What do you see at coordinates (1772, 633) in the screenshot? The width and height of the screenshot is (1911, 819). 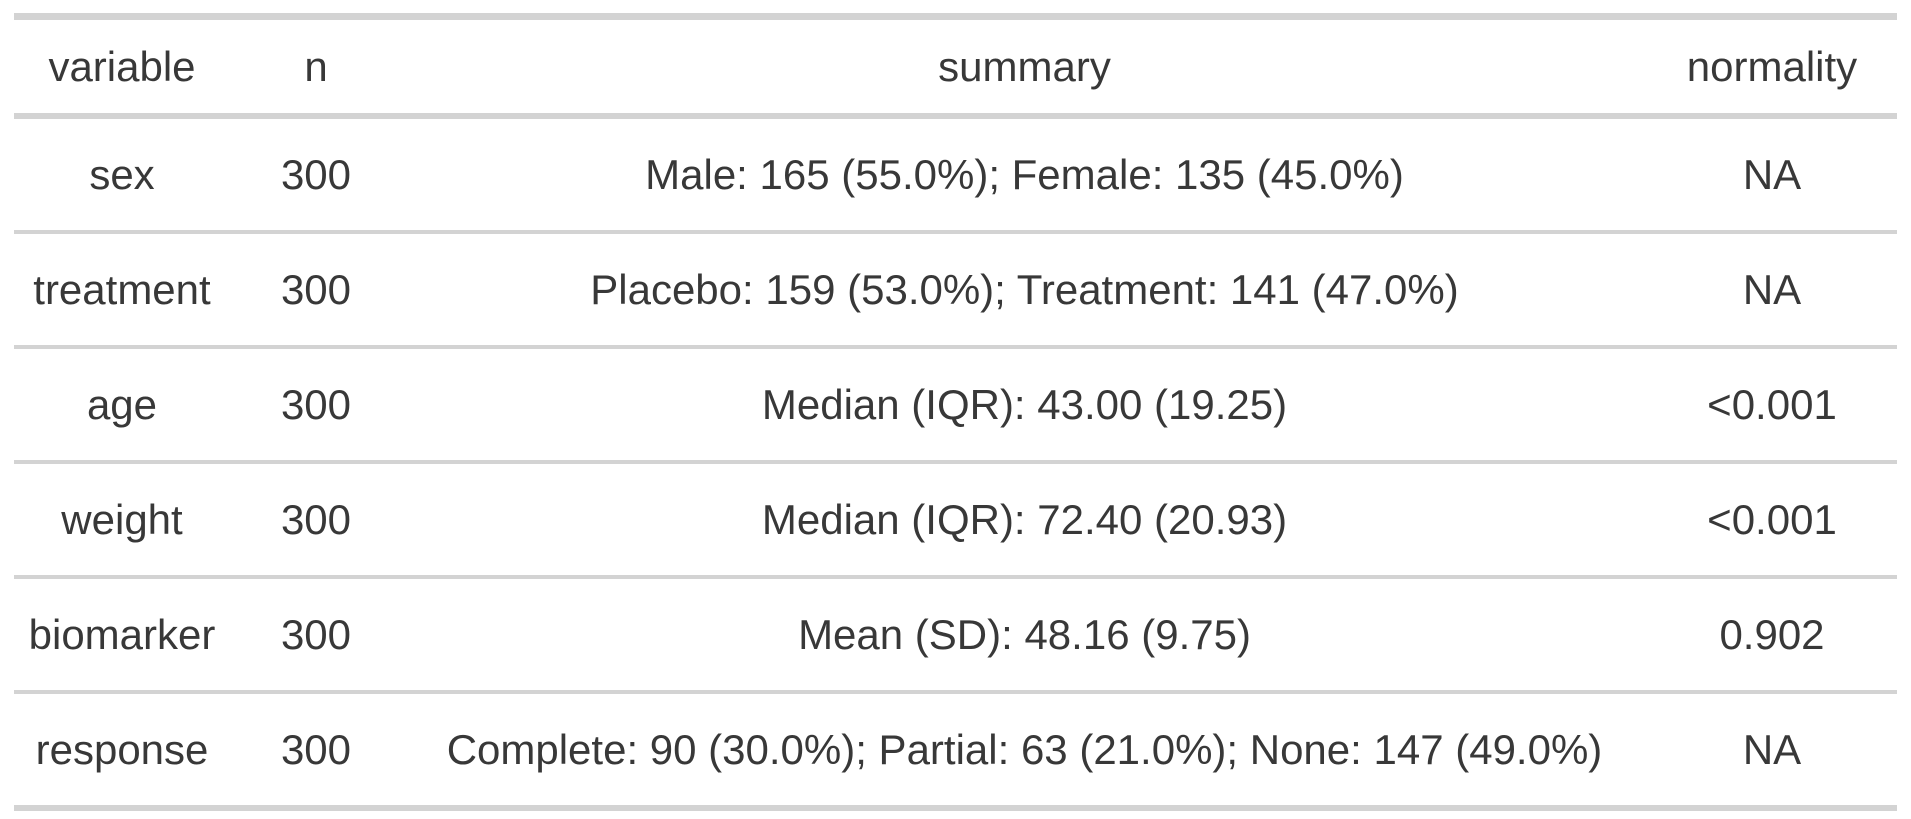 I see `cell-normality: 0.902` at bounding box center [1772, 633].